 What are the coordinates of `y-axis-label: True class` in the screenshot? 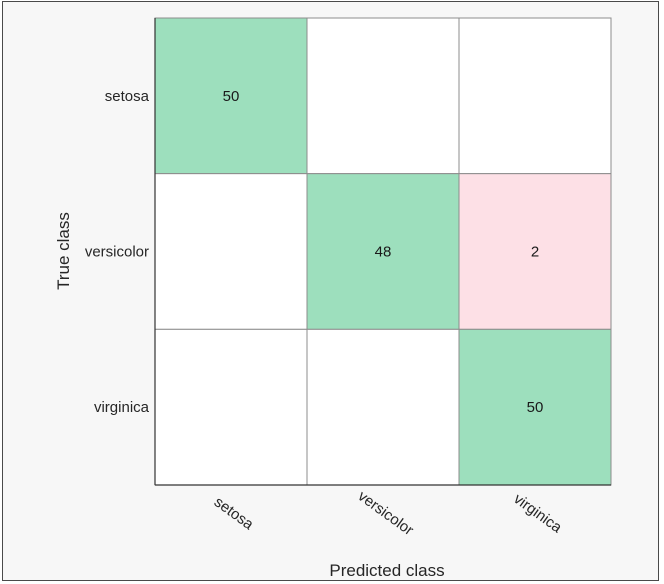 It's located at (63, 251).